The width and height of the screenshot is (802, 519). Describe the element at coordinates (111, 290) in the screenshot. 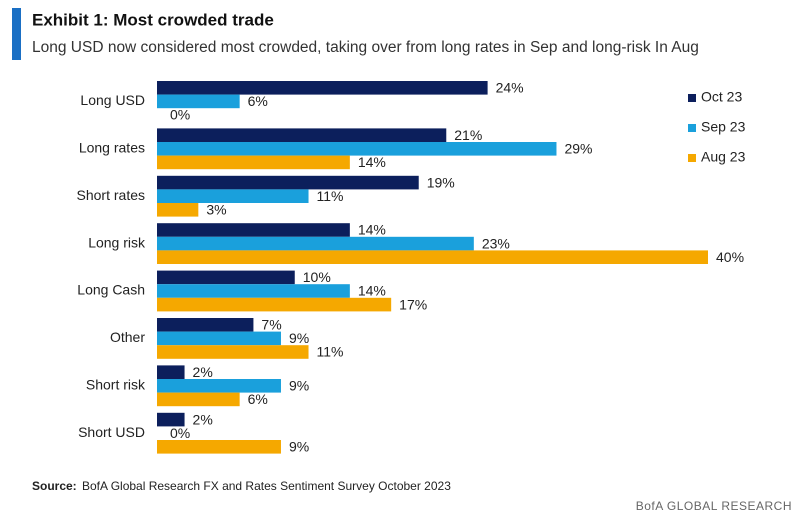

I see `category-label: Long Cash` at that location.